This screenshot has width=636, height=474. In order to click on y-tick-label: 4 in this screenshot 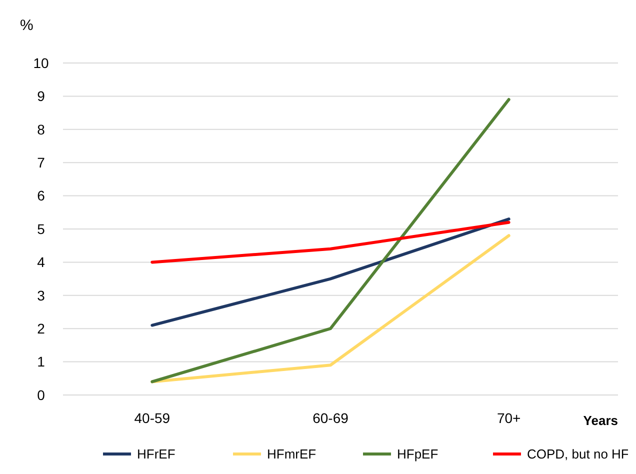, I will do `click(41, 262)`.